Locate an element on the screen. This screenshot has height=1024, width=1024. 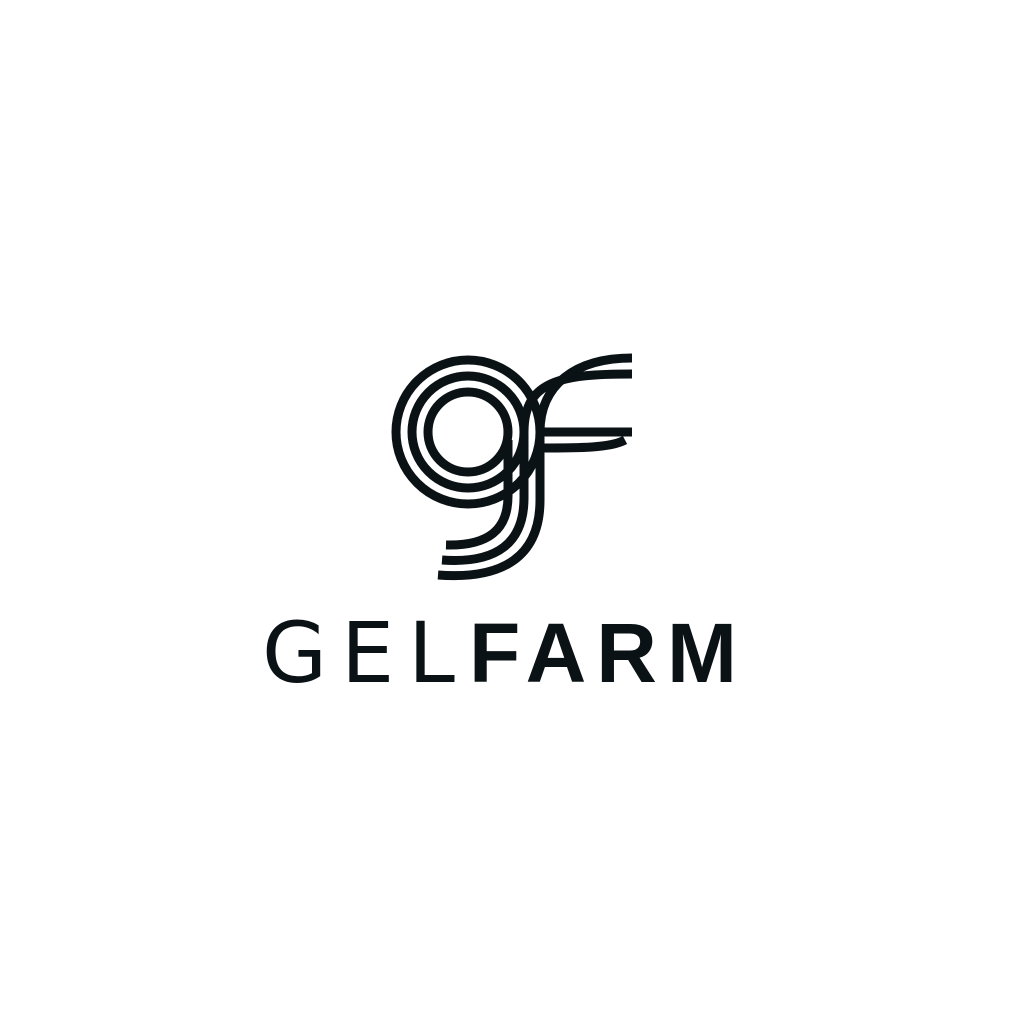
wordmark-bold-part: FARM is located at coordinates (607, 653).